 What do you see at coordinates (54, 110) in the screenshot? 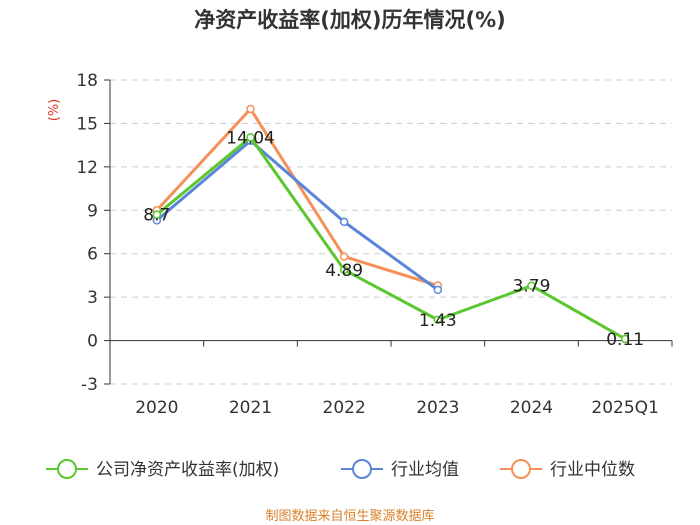
I see `y-axis-label: (%)` at bounding box center [54, 110].